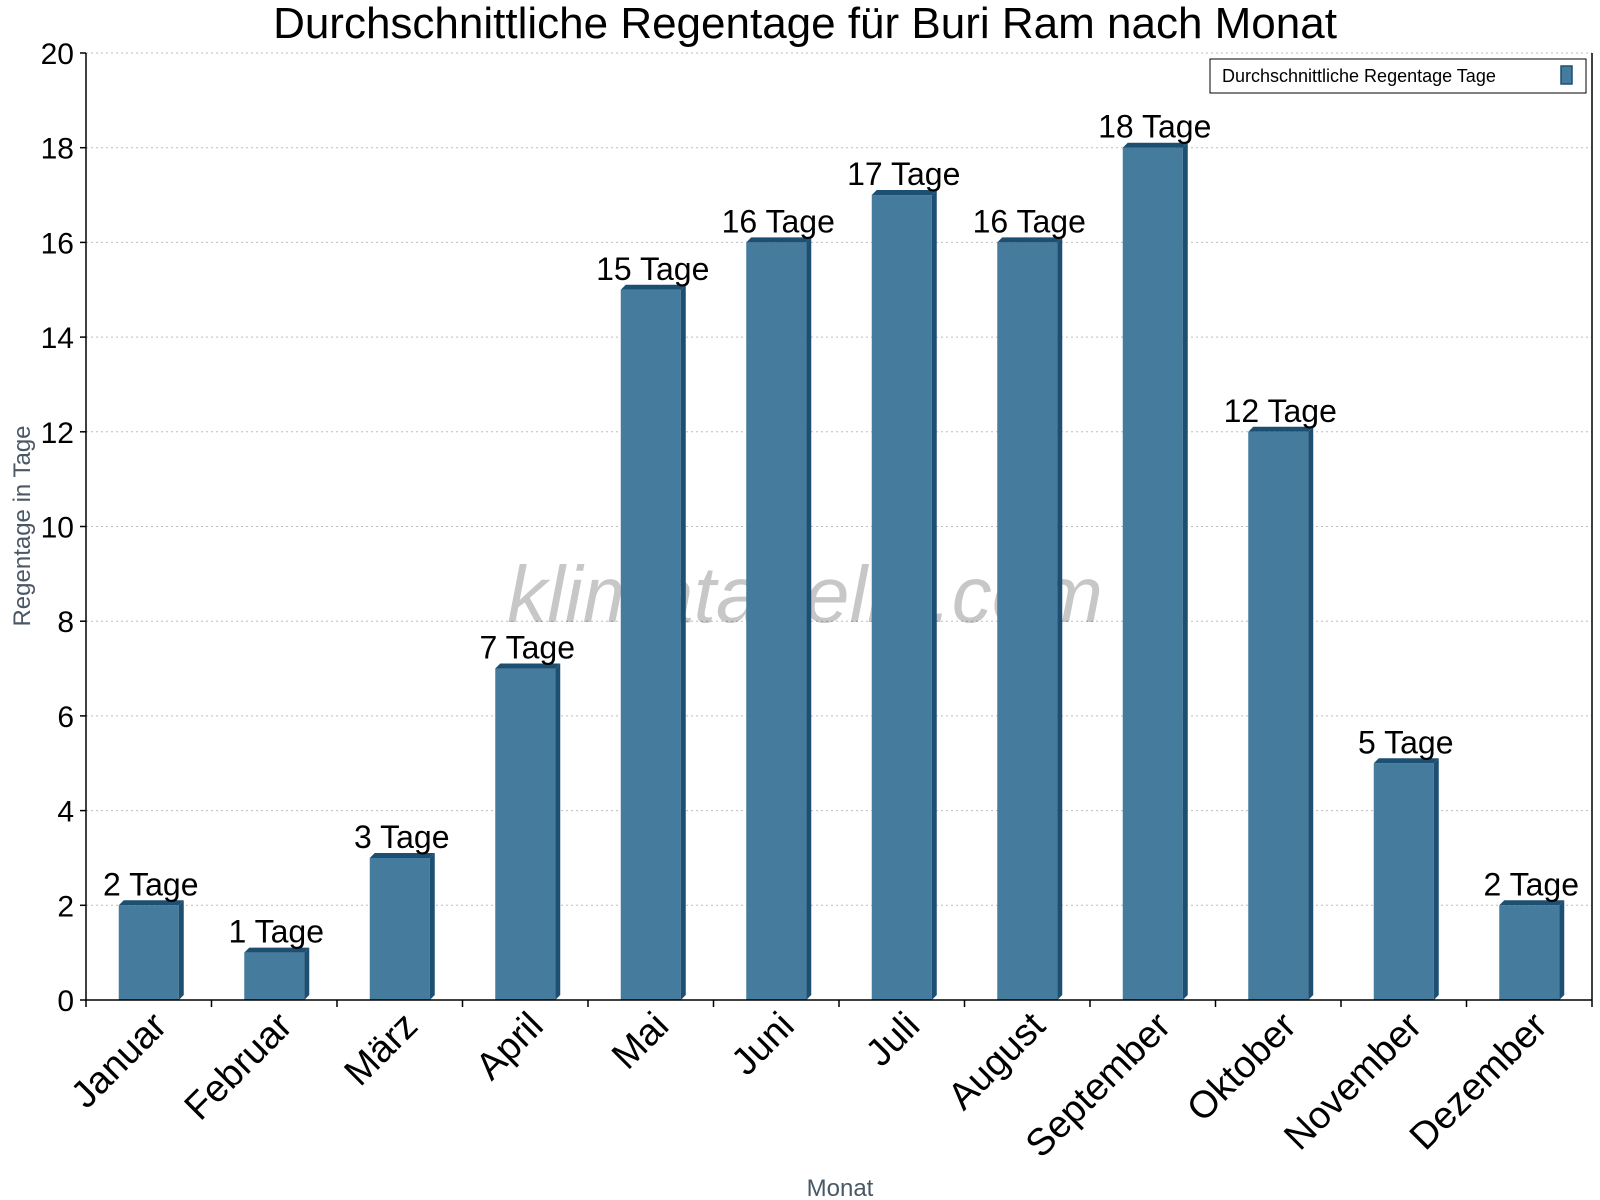 This screenshot has height=1200, width=1600. What do you see at coordinates (57, 338) in the screenshot?
I see `y-tick-label: 14` at bounding box center [57, 338].